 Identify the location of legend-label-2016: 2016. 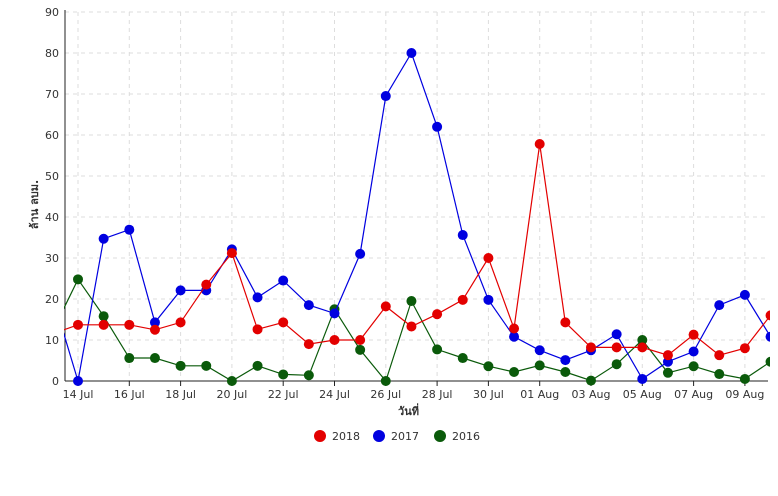
(466, 436).